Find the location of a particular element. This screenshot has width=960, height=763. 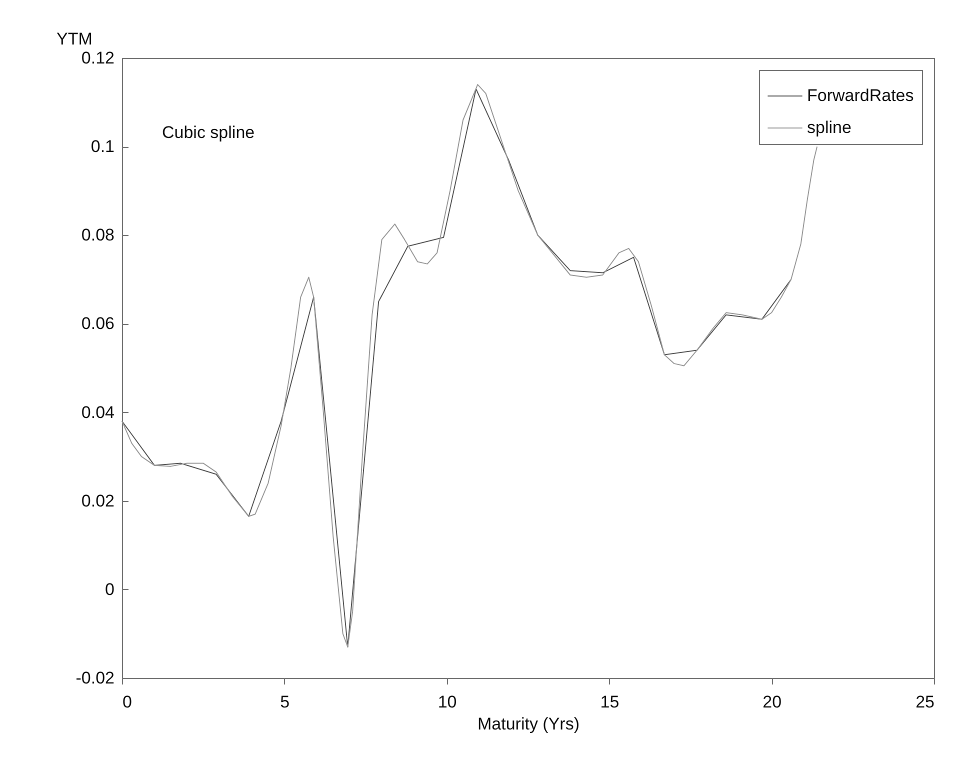

legend-label: ForwardRates is located at coordinates (860, 95).